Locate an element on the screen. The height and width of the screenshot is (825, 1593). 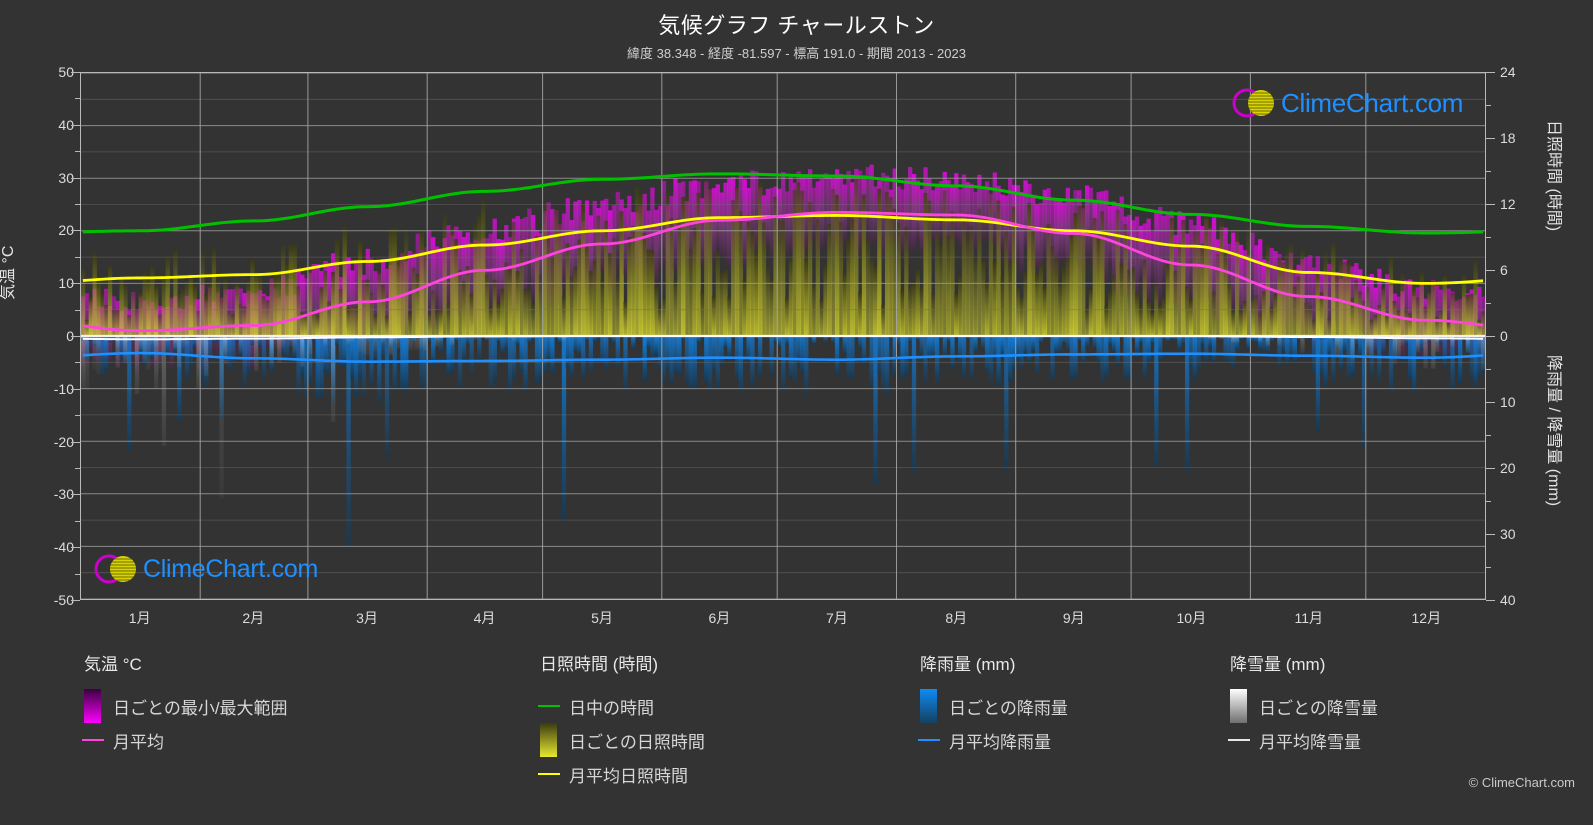
legend-item-daily-minmax: 日ごとの最小/最大範囲 is located at coordinates (186, 706).